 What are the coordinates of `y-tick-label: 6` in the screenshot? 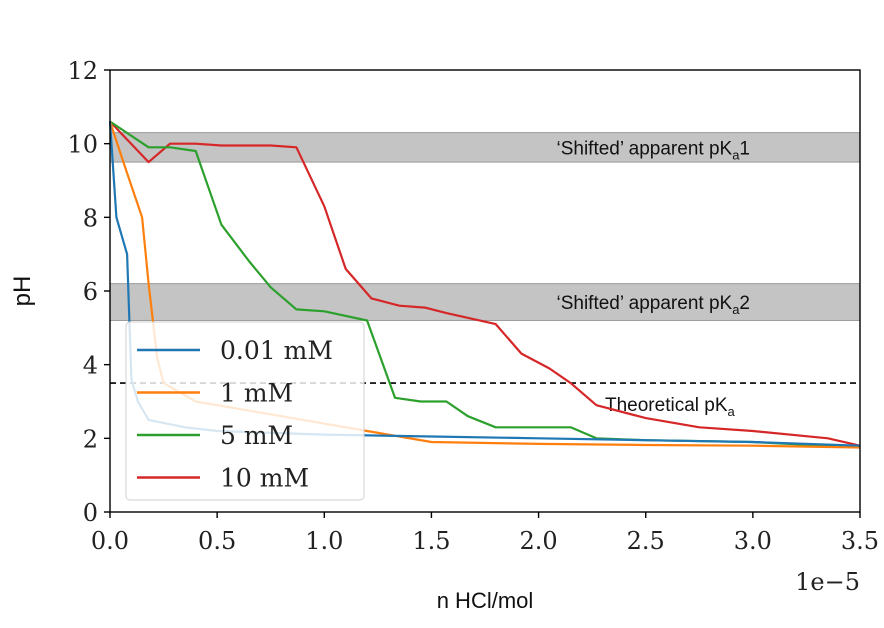 It's located at (90, 292).